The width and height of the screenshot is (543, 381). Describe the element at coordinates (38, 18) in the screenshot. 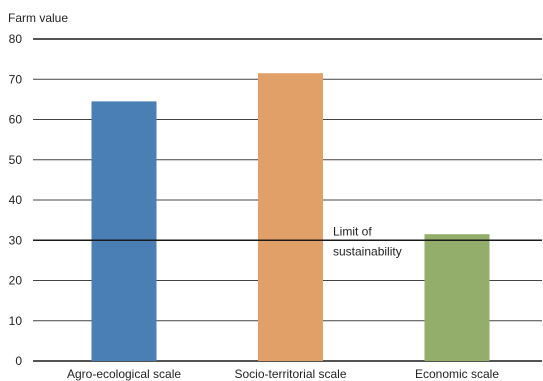

I see `y-axis-title: Farm value` at that location.